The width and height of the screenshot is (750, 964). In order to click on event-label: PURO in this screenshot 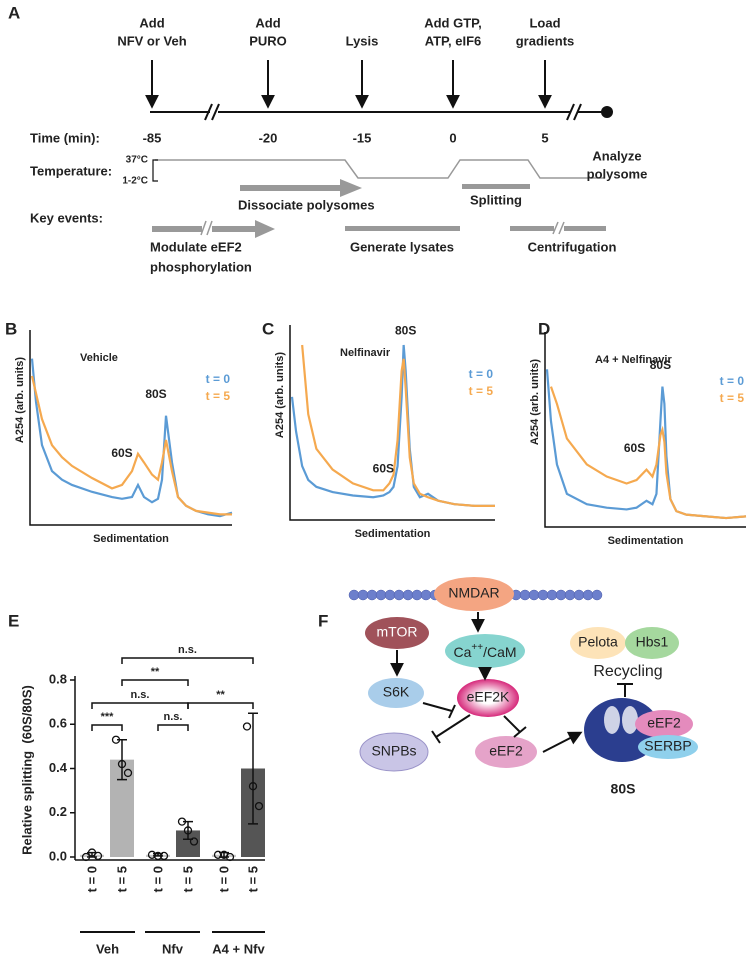, I will do `click(268, 40)`.